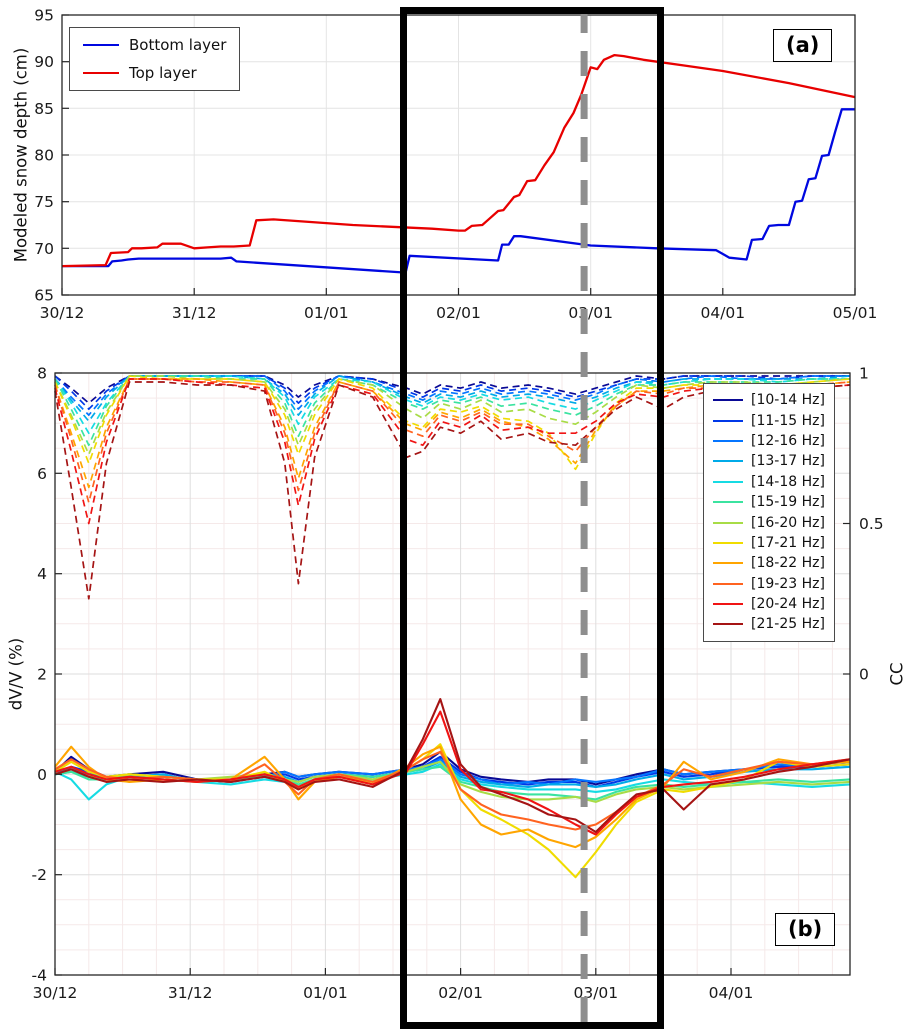  I want to click on legend-label: [16-20 Hz], so click(788, 522).